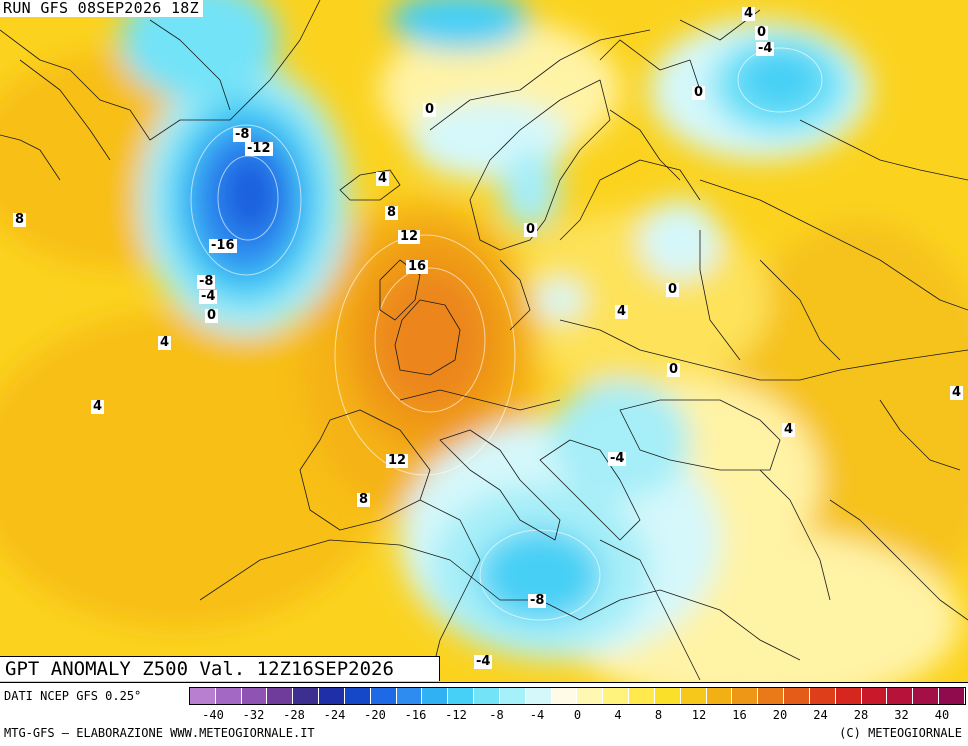 The image size is (968, 746). What do you see at coordinates (537, 715) in the screenshot?
I see `tick-label: -4` at bounding box center [537, 715].